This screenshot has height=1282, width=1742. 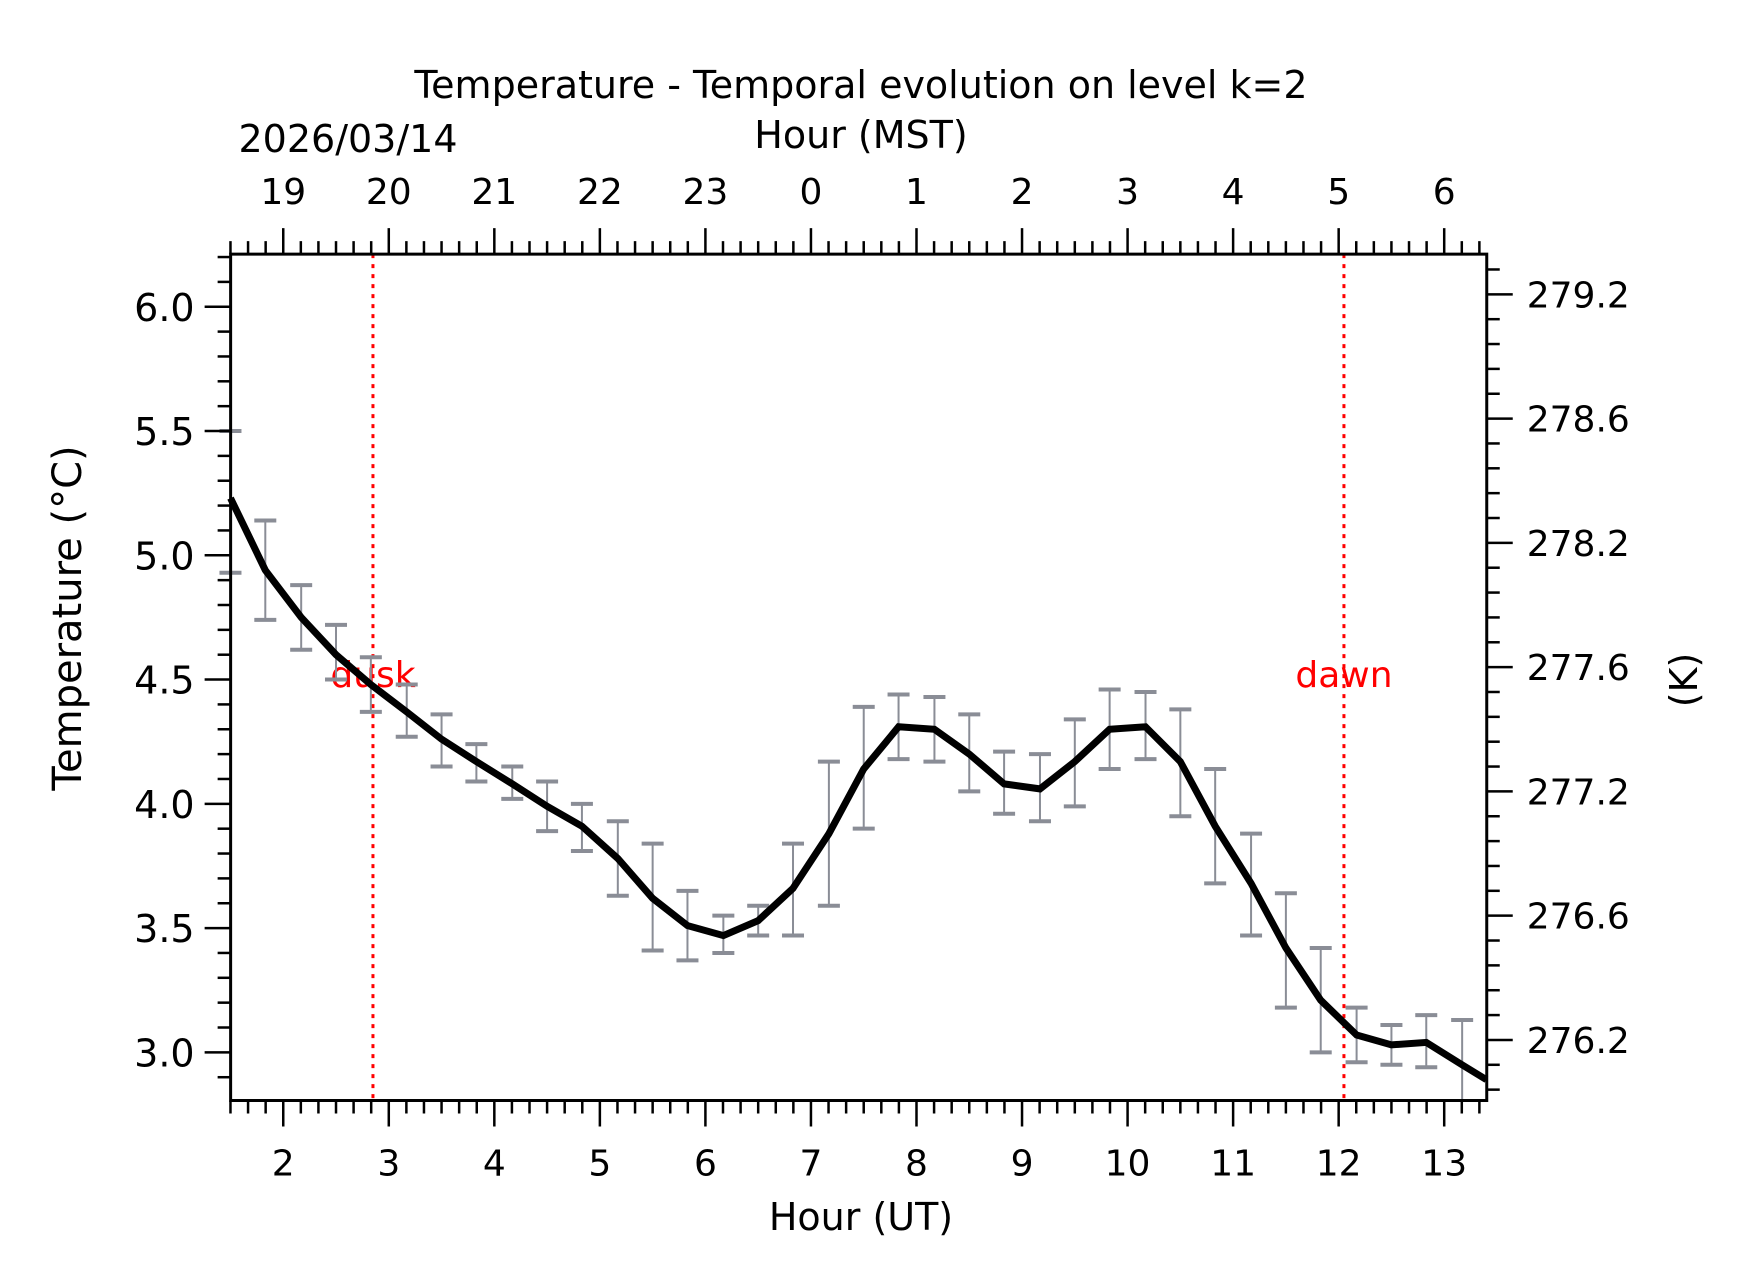 What do you see at coordinates (860, 135) in the screenshot?
I see `top-axis-label: Hour (MST)` at bounding box center [860, 135].